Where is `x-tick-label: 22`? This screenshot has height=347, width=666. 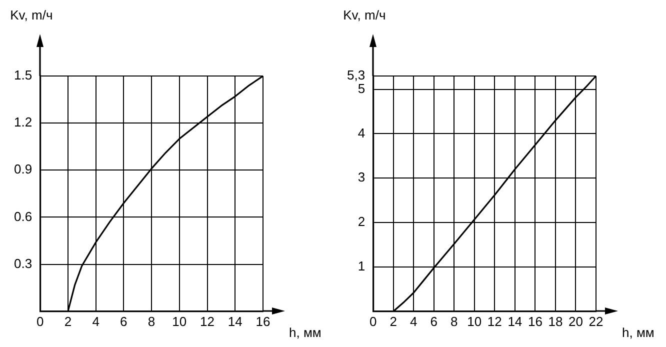 x-tick-label: 22 is located at coordinates (596, 321).